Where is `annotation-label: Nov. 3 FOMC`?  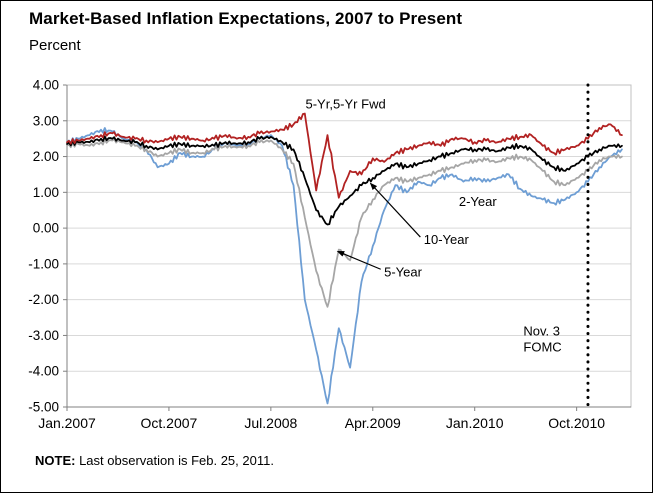 annotation-label: Nov. 3 FOMC is located at coordinates (542, 338).